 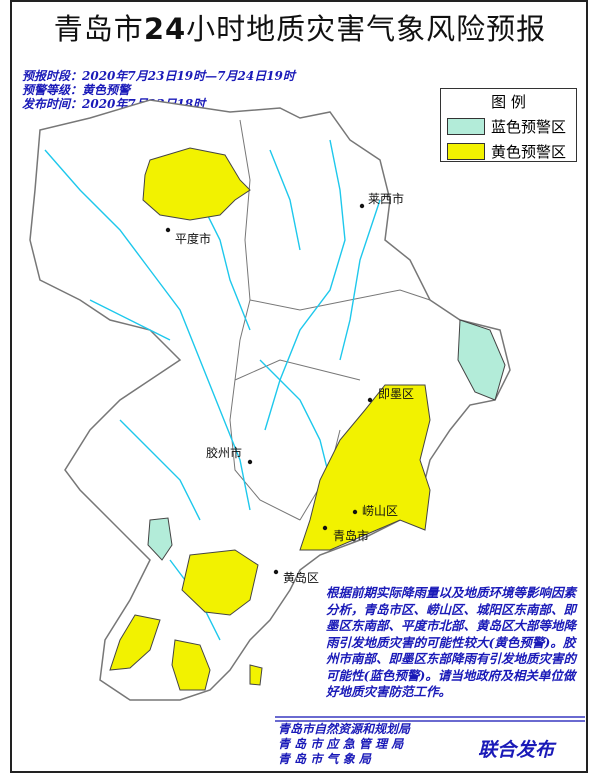 I want to click on label-huangdao: 黄岛区, so click(x=301, y=577).